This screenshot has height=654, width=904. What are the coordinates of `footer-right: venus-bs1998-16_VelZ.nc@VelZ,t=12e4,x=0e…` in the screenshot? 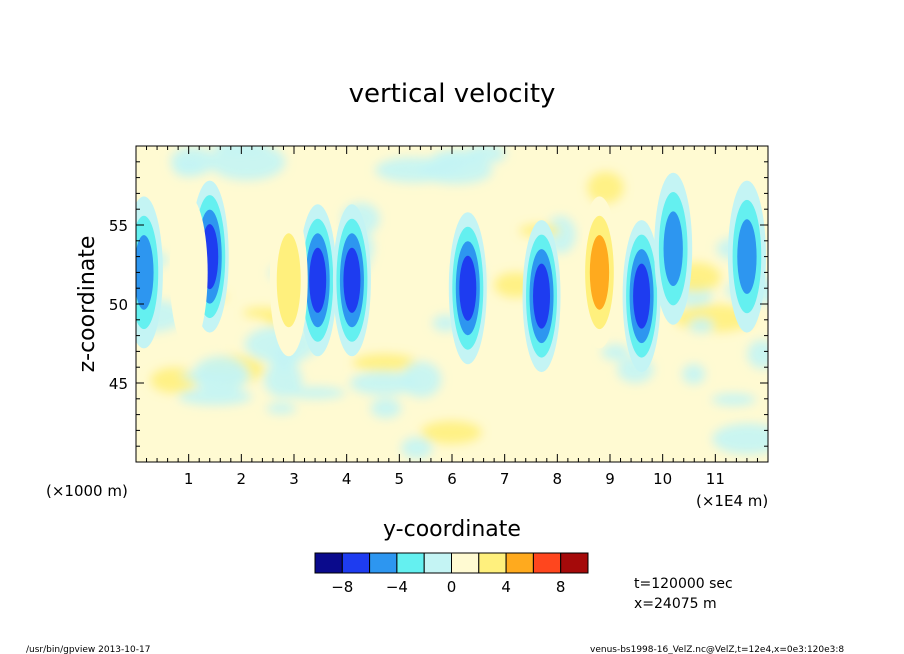 It's located at (717, 649).